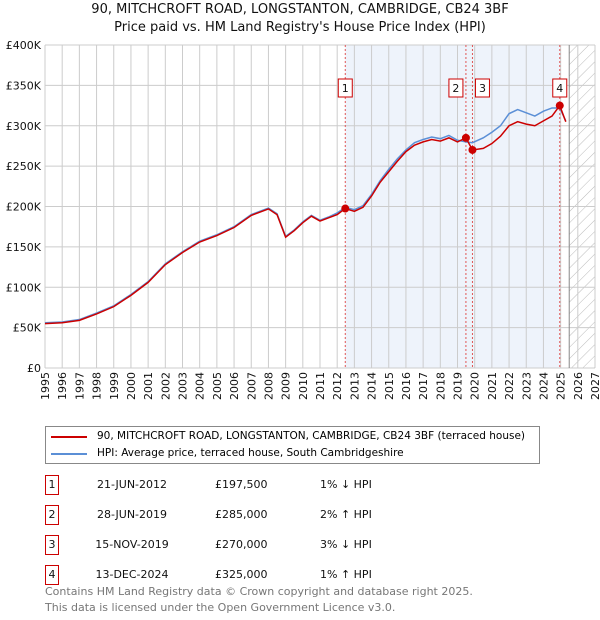 This screenshot has height=620, width=600. Describe the element at coordinates (241, 514) in the screenshot. I see `sale-price: £285,000` at that location.